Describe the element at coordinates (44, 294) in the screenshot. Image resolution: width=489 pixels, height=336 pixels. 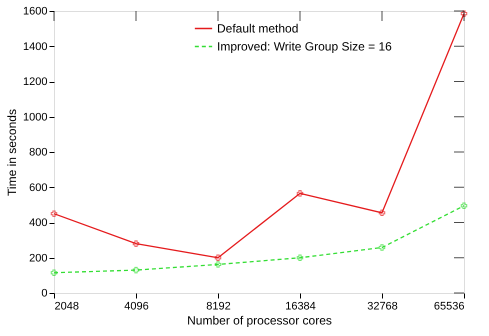
I see `y-tick-label: 0` at that location.